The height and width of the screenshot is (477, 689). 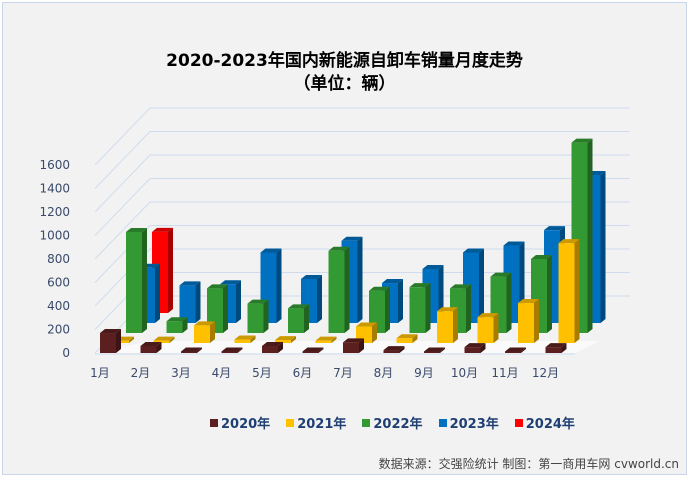 What do you see at coordinates (58, 330) in the screenshot?
I see `y-tick-label: 200` at bounding box center [58, 330].